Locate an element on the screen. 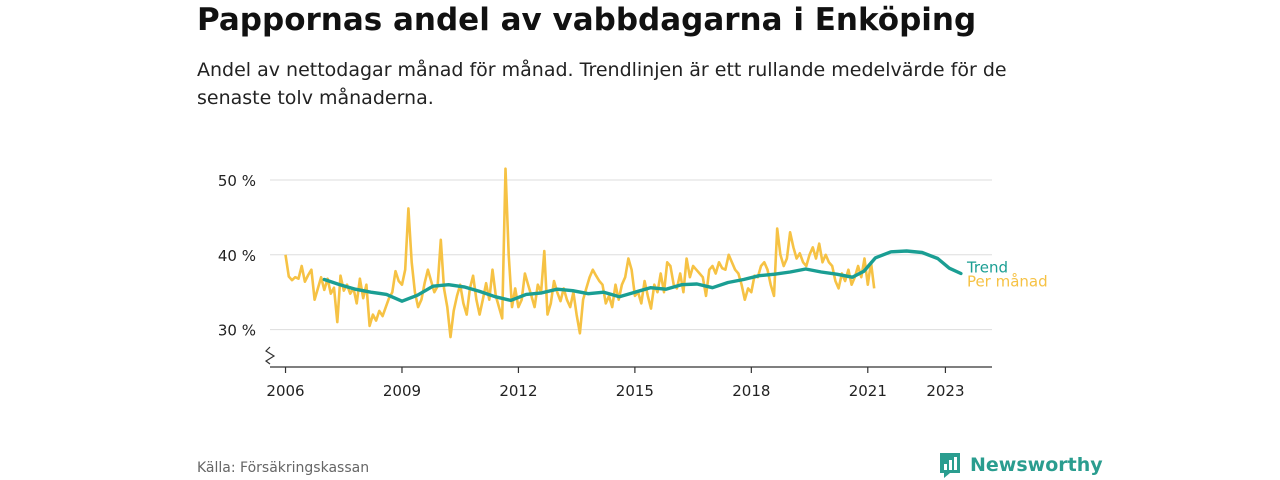  source-note: Källa: Försäkringskassan is located at coordinates (283, 468).